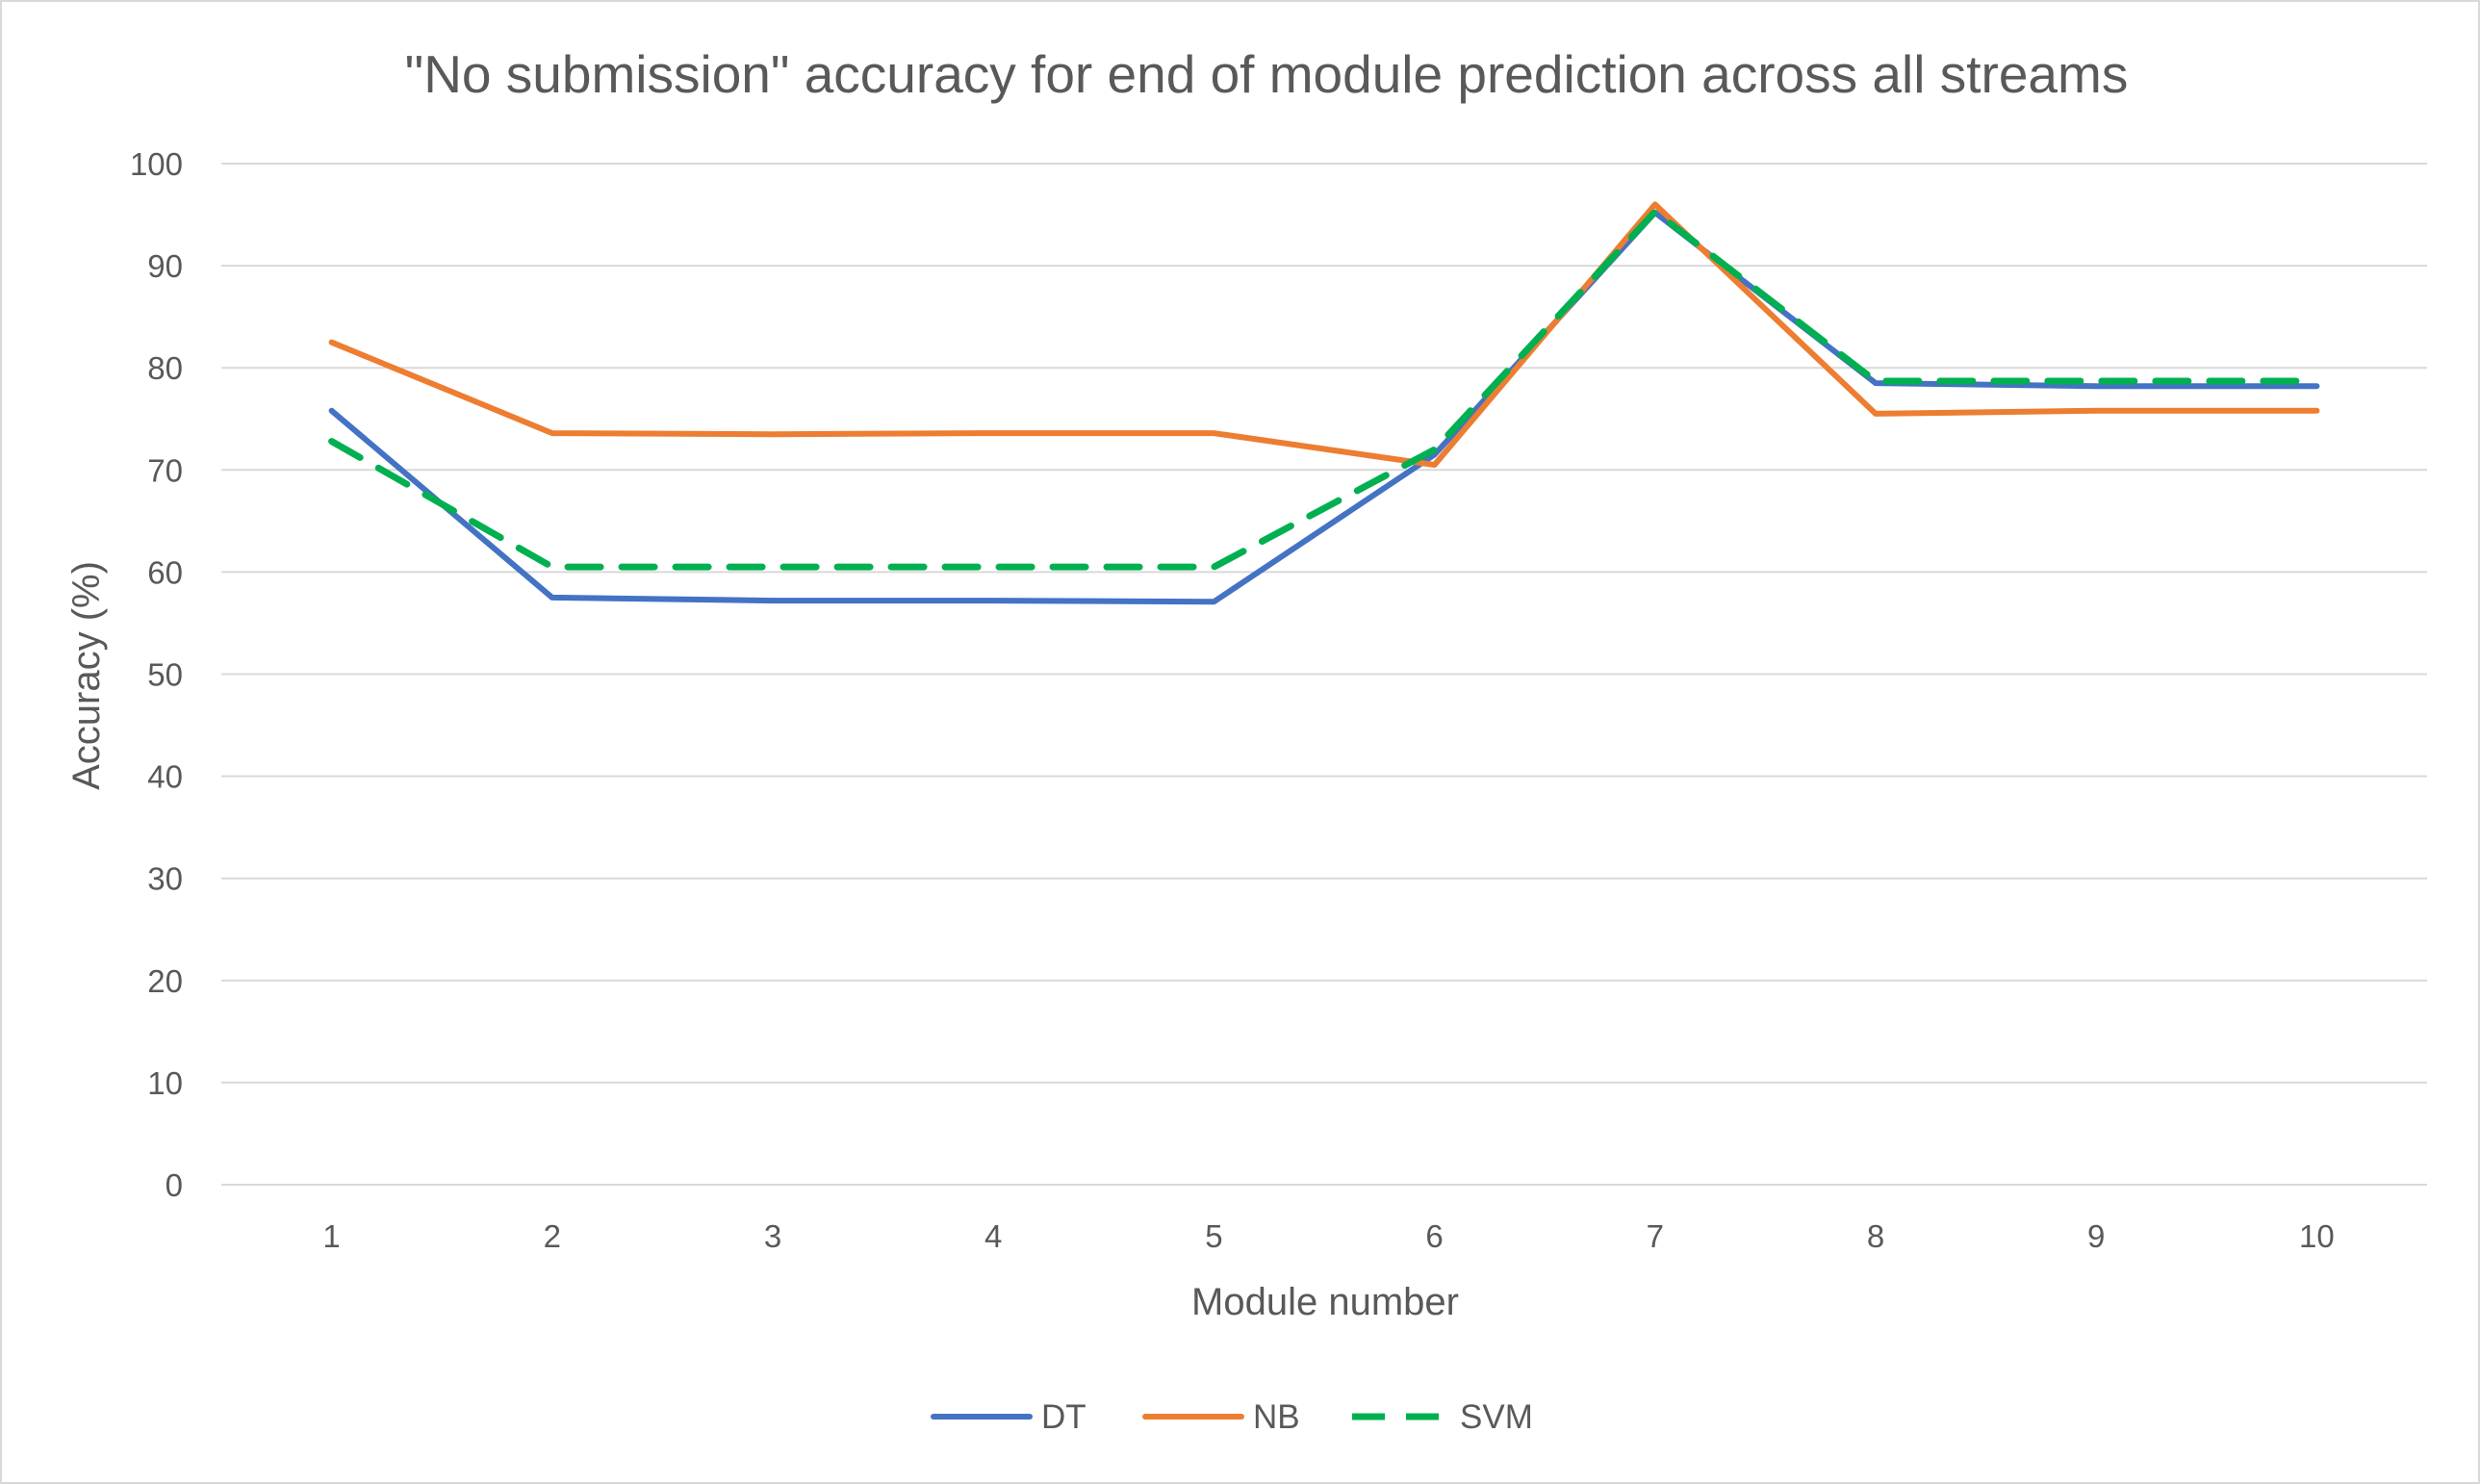 The width and height of the screenshot is (2480, 1484). Describe the element at coordinates (552, 1236) in the screenshot. I see `x-tick-label-2: 2` at that location.